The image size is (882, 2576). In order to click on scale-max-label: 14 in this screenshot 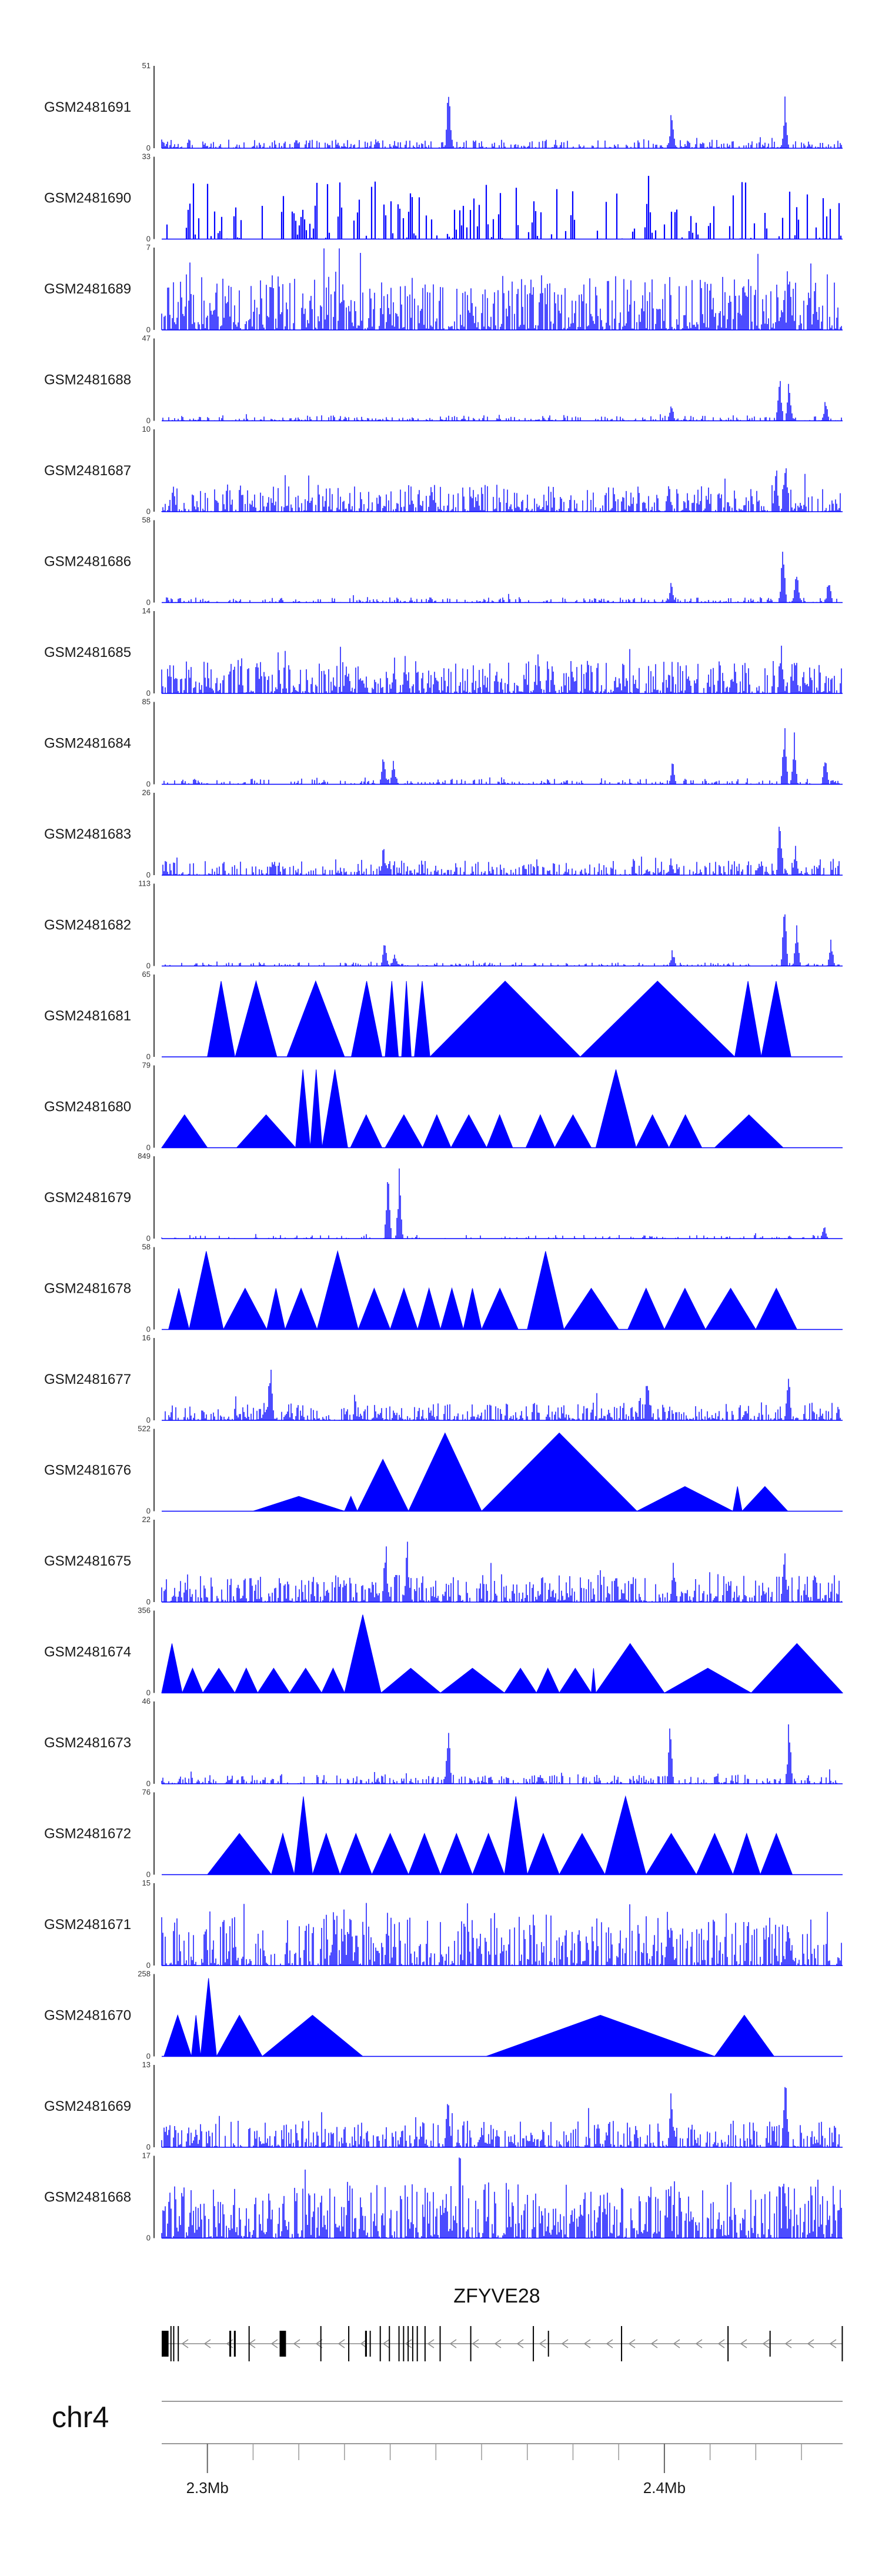, I will do `click(146, 610)`.